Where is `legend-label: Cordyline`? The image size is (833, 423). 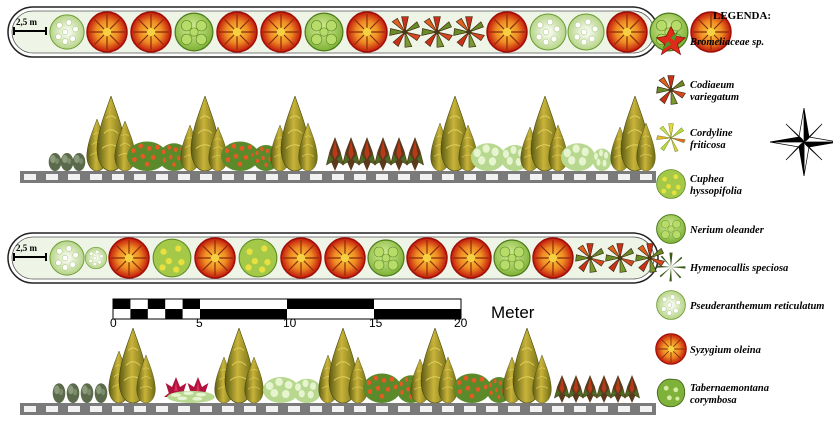 legend-label: Cordyline is located at coordinates (711, 133).